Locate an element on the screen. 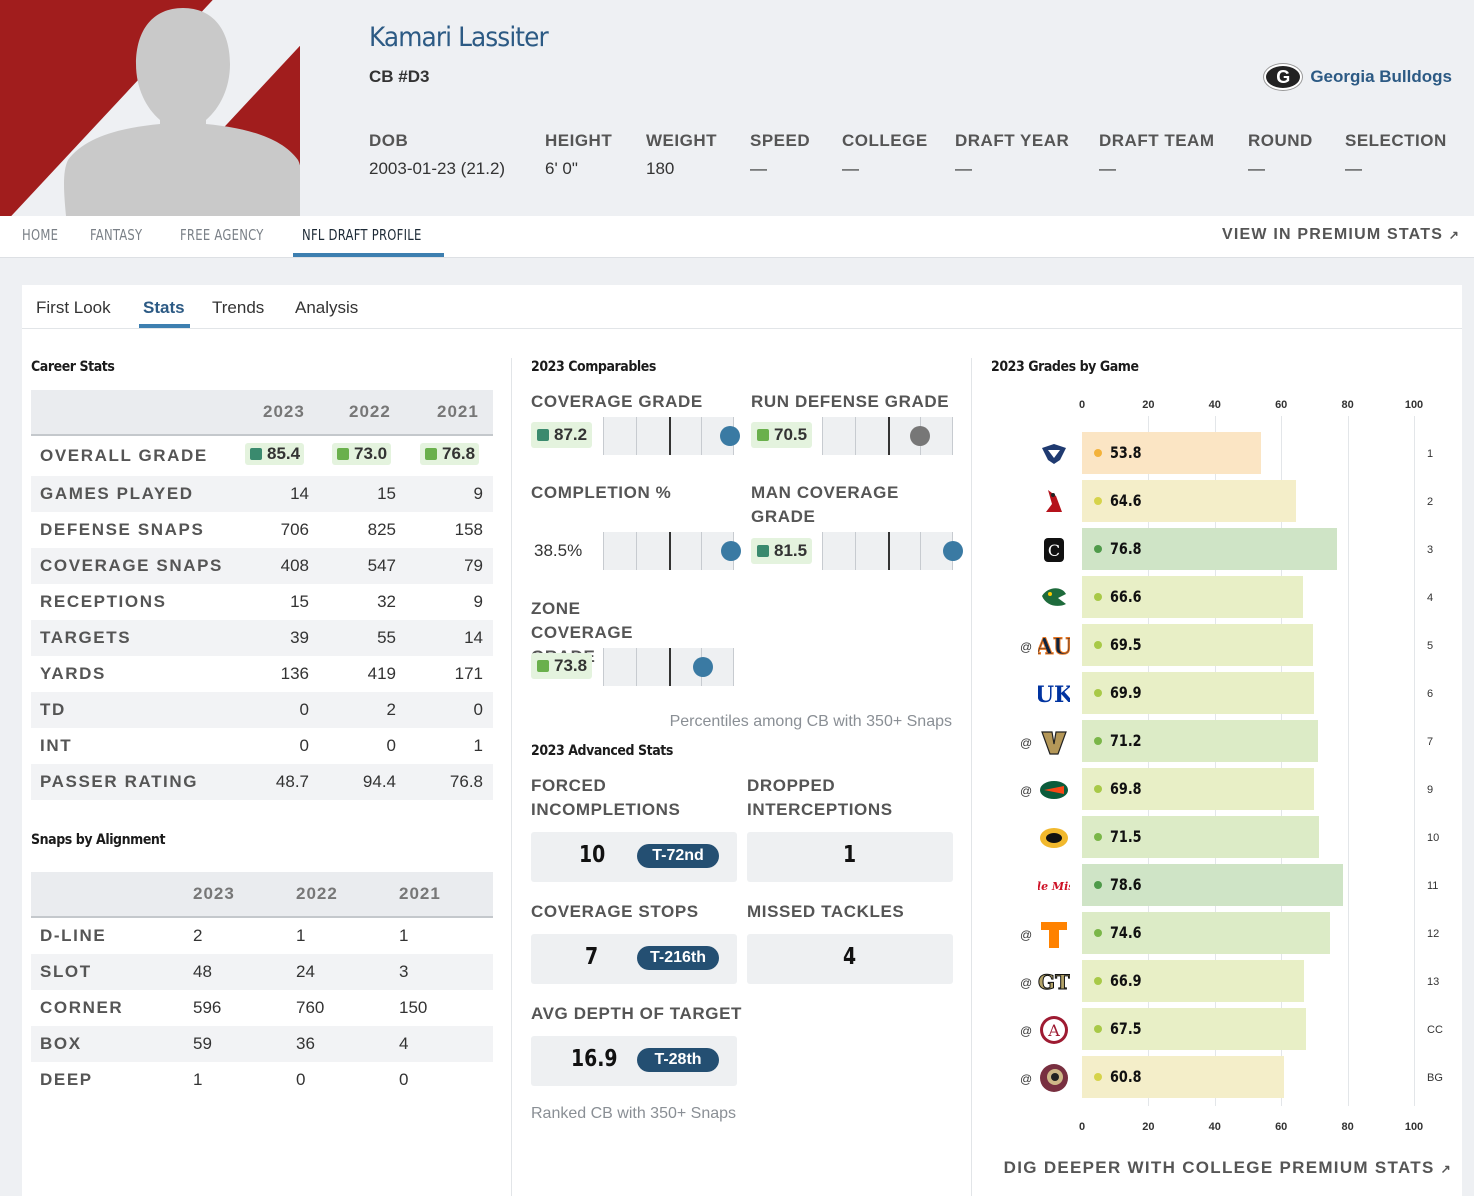  column-divider is located at coordinates (511, 777).